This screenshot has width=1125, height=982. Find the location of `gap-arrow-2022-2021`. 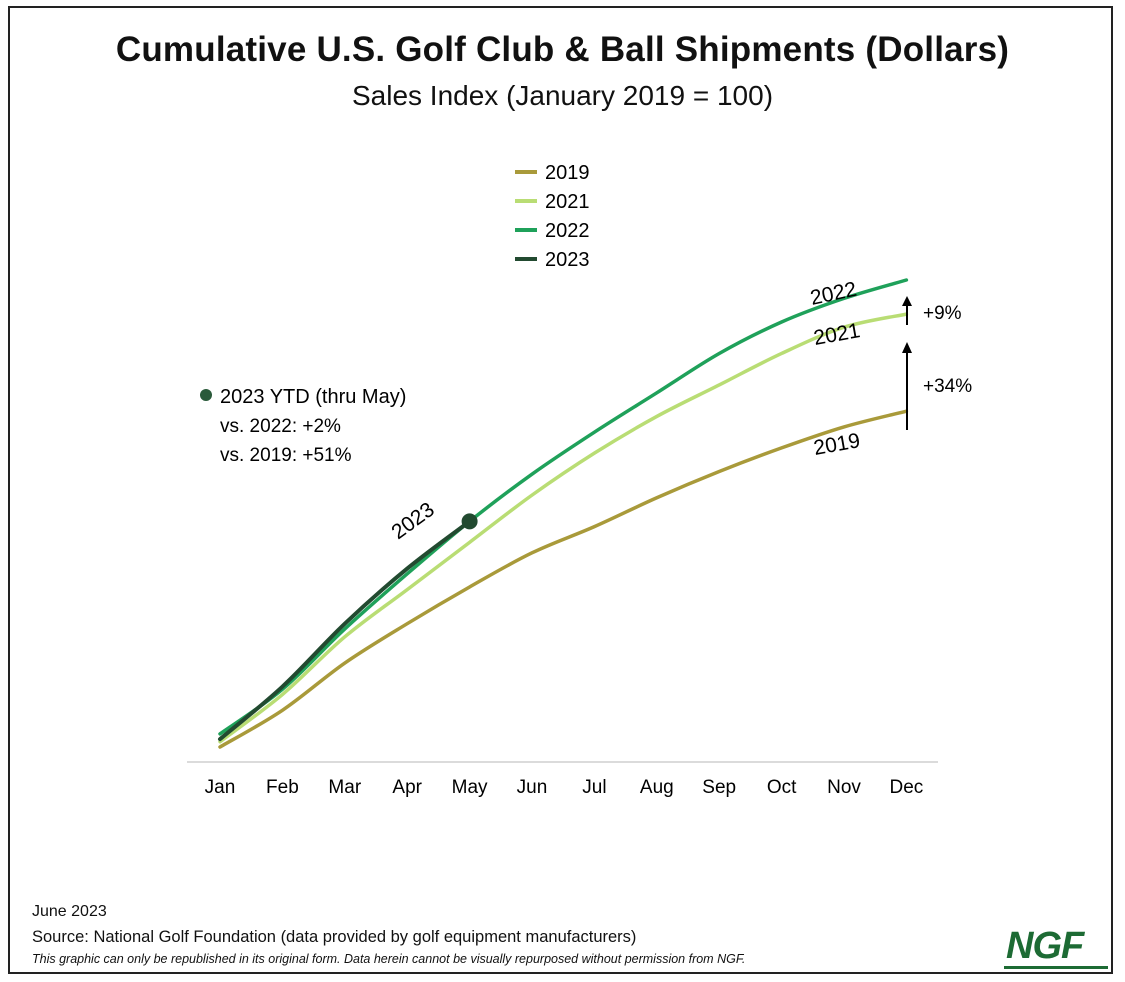

gap-arrow-2022-2021 is located at coordinates (907, 310).